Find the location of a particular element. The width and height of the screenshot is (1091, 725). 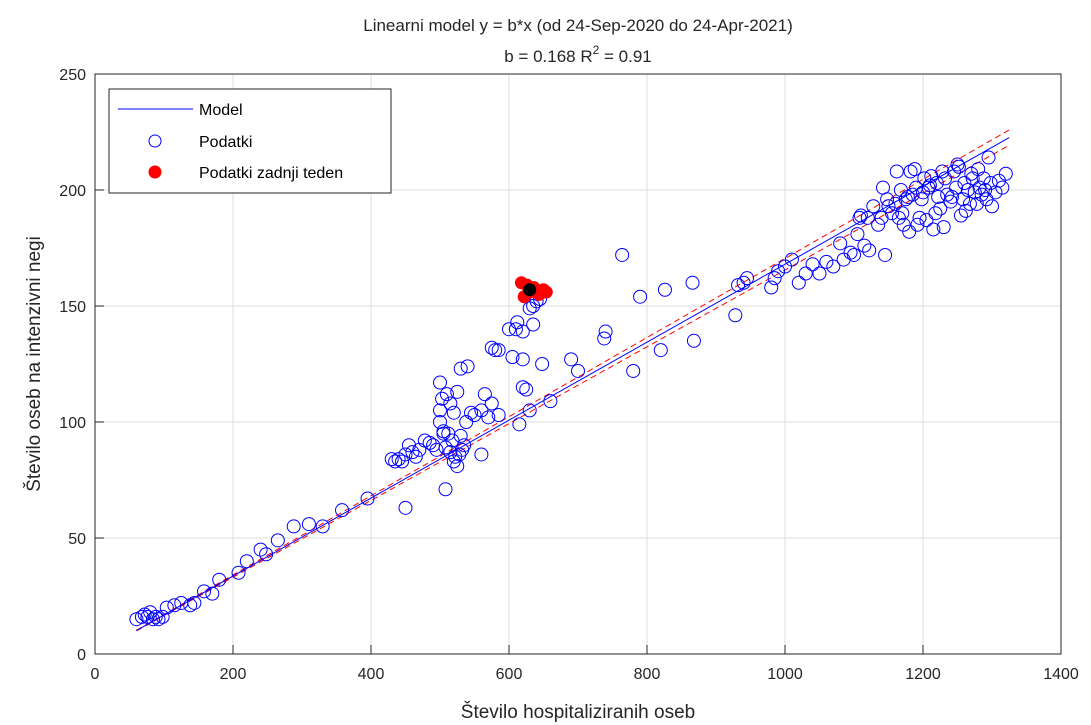

x-tick-label: 1200 is located at coordinates (923, 674).